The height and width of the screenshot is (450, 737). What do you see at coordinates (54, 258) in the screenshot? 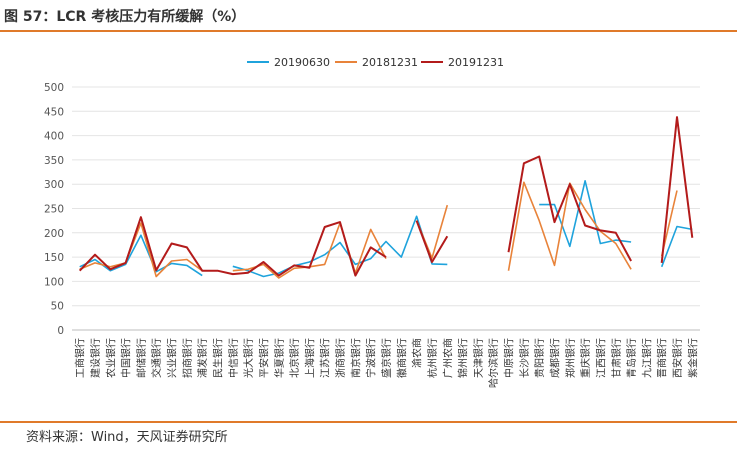
I see `y-tick-label: 150` at bounding box center [54, 258].